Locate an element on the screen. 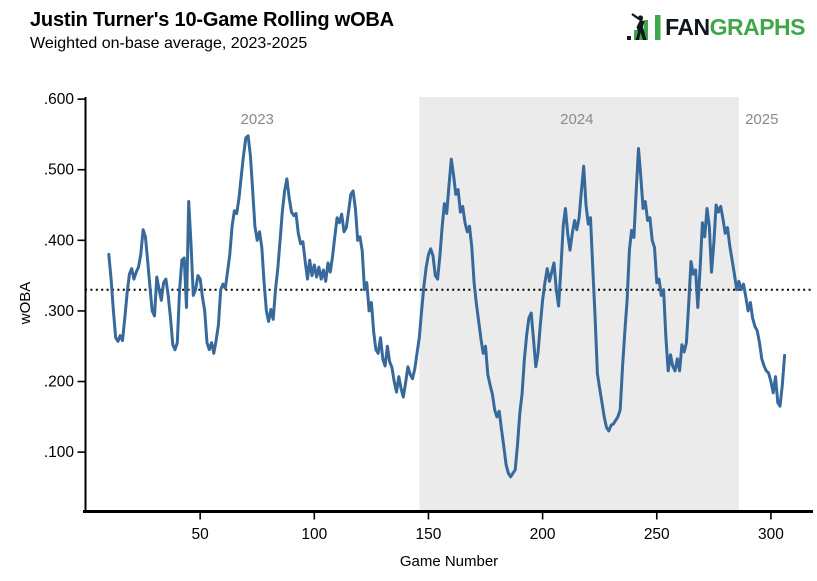  page-subtitle: Weighted on-base average, 2023-2025 is located at coordinates (169, 43).